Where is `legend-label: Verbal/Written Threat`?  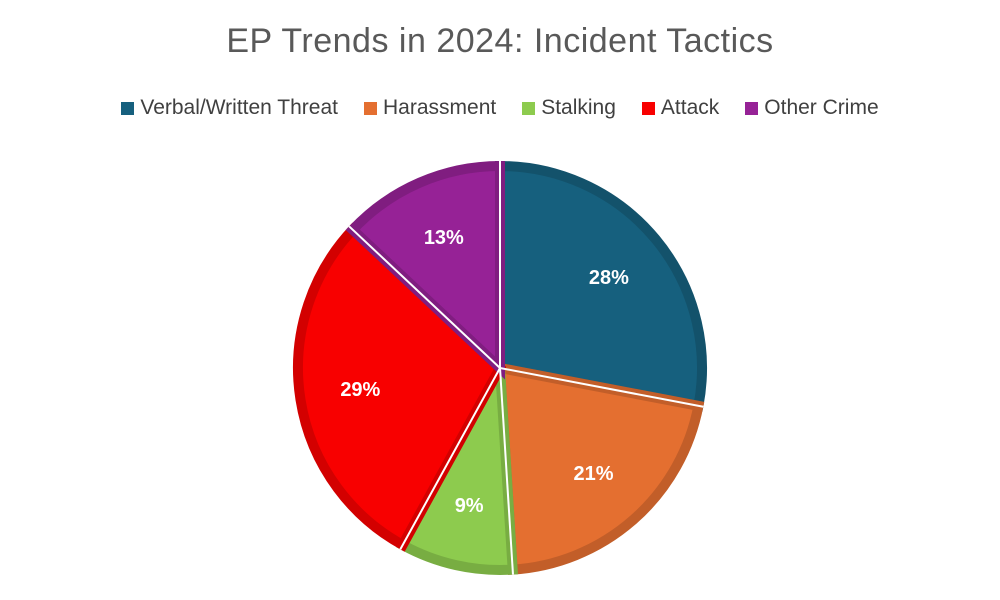
legend-label: Verbal/Written Threat is located at coordinates (239, 107).